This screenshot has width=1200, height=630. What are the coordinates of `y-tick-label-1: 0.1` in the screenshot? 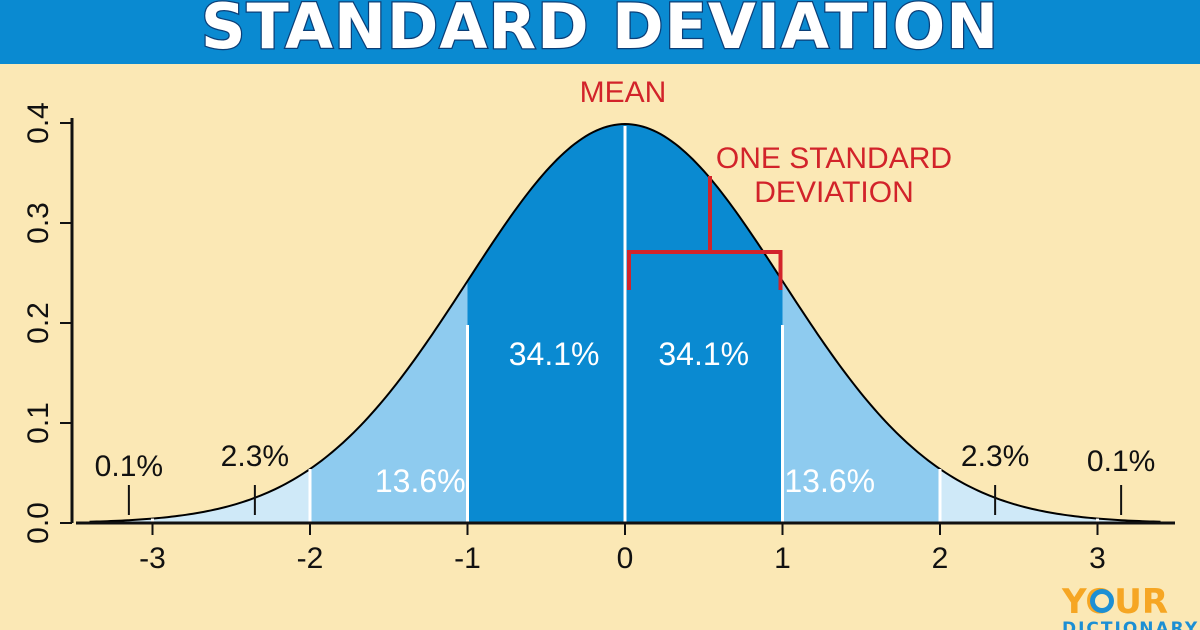 It's located at (38, 423).